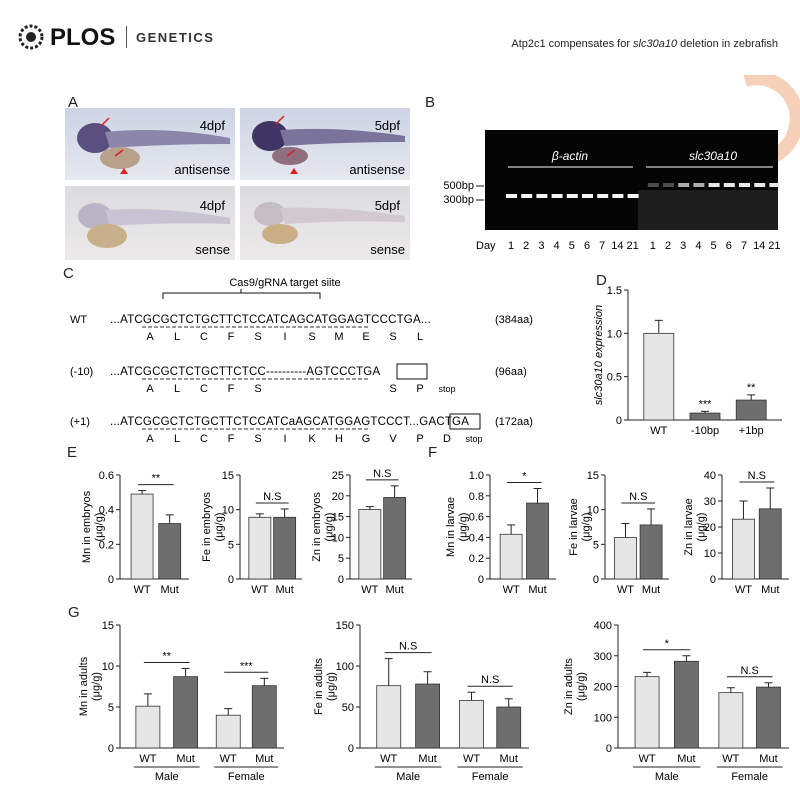 This screenshot has height=793, width=800. What do you see at coordinates (713, 580) in the screenshot?
I see `y-tick-label: 0` at bounding box center [713, 580].